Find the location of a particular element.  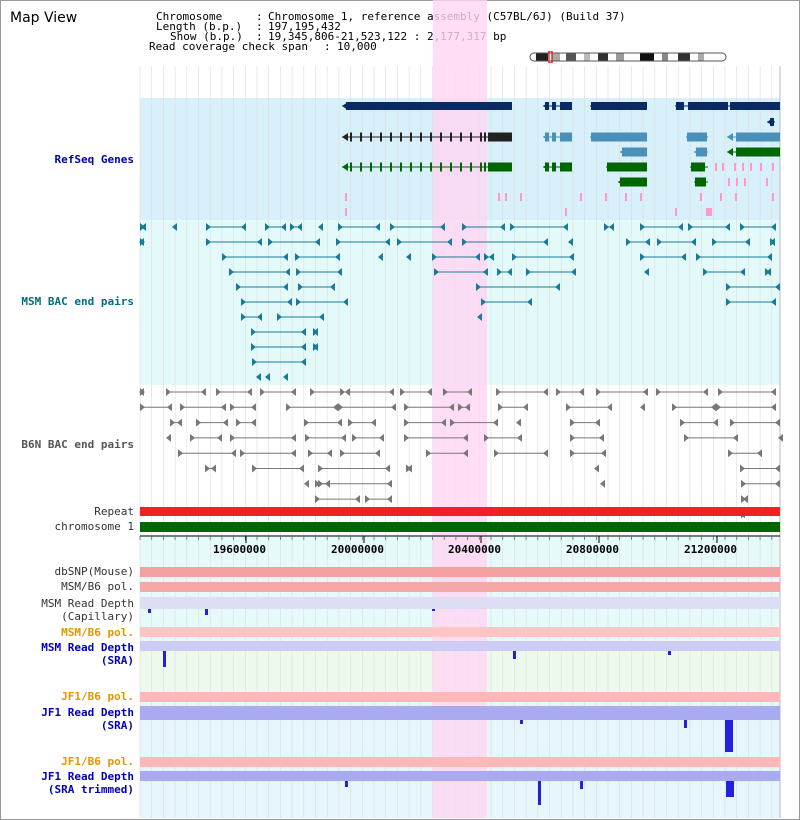

track-label-jf1-depth-sra: JF1 Read Depth is located at coordinates (87, 712).